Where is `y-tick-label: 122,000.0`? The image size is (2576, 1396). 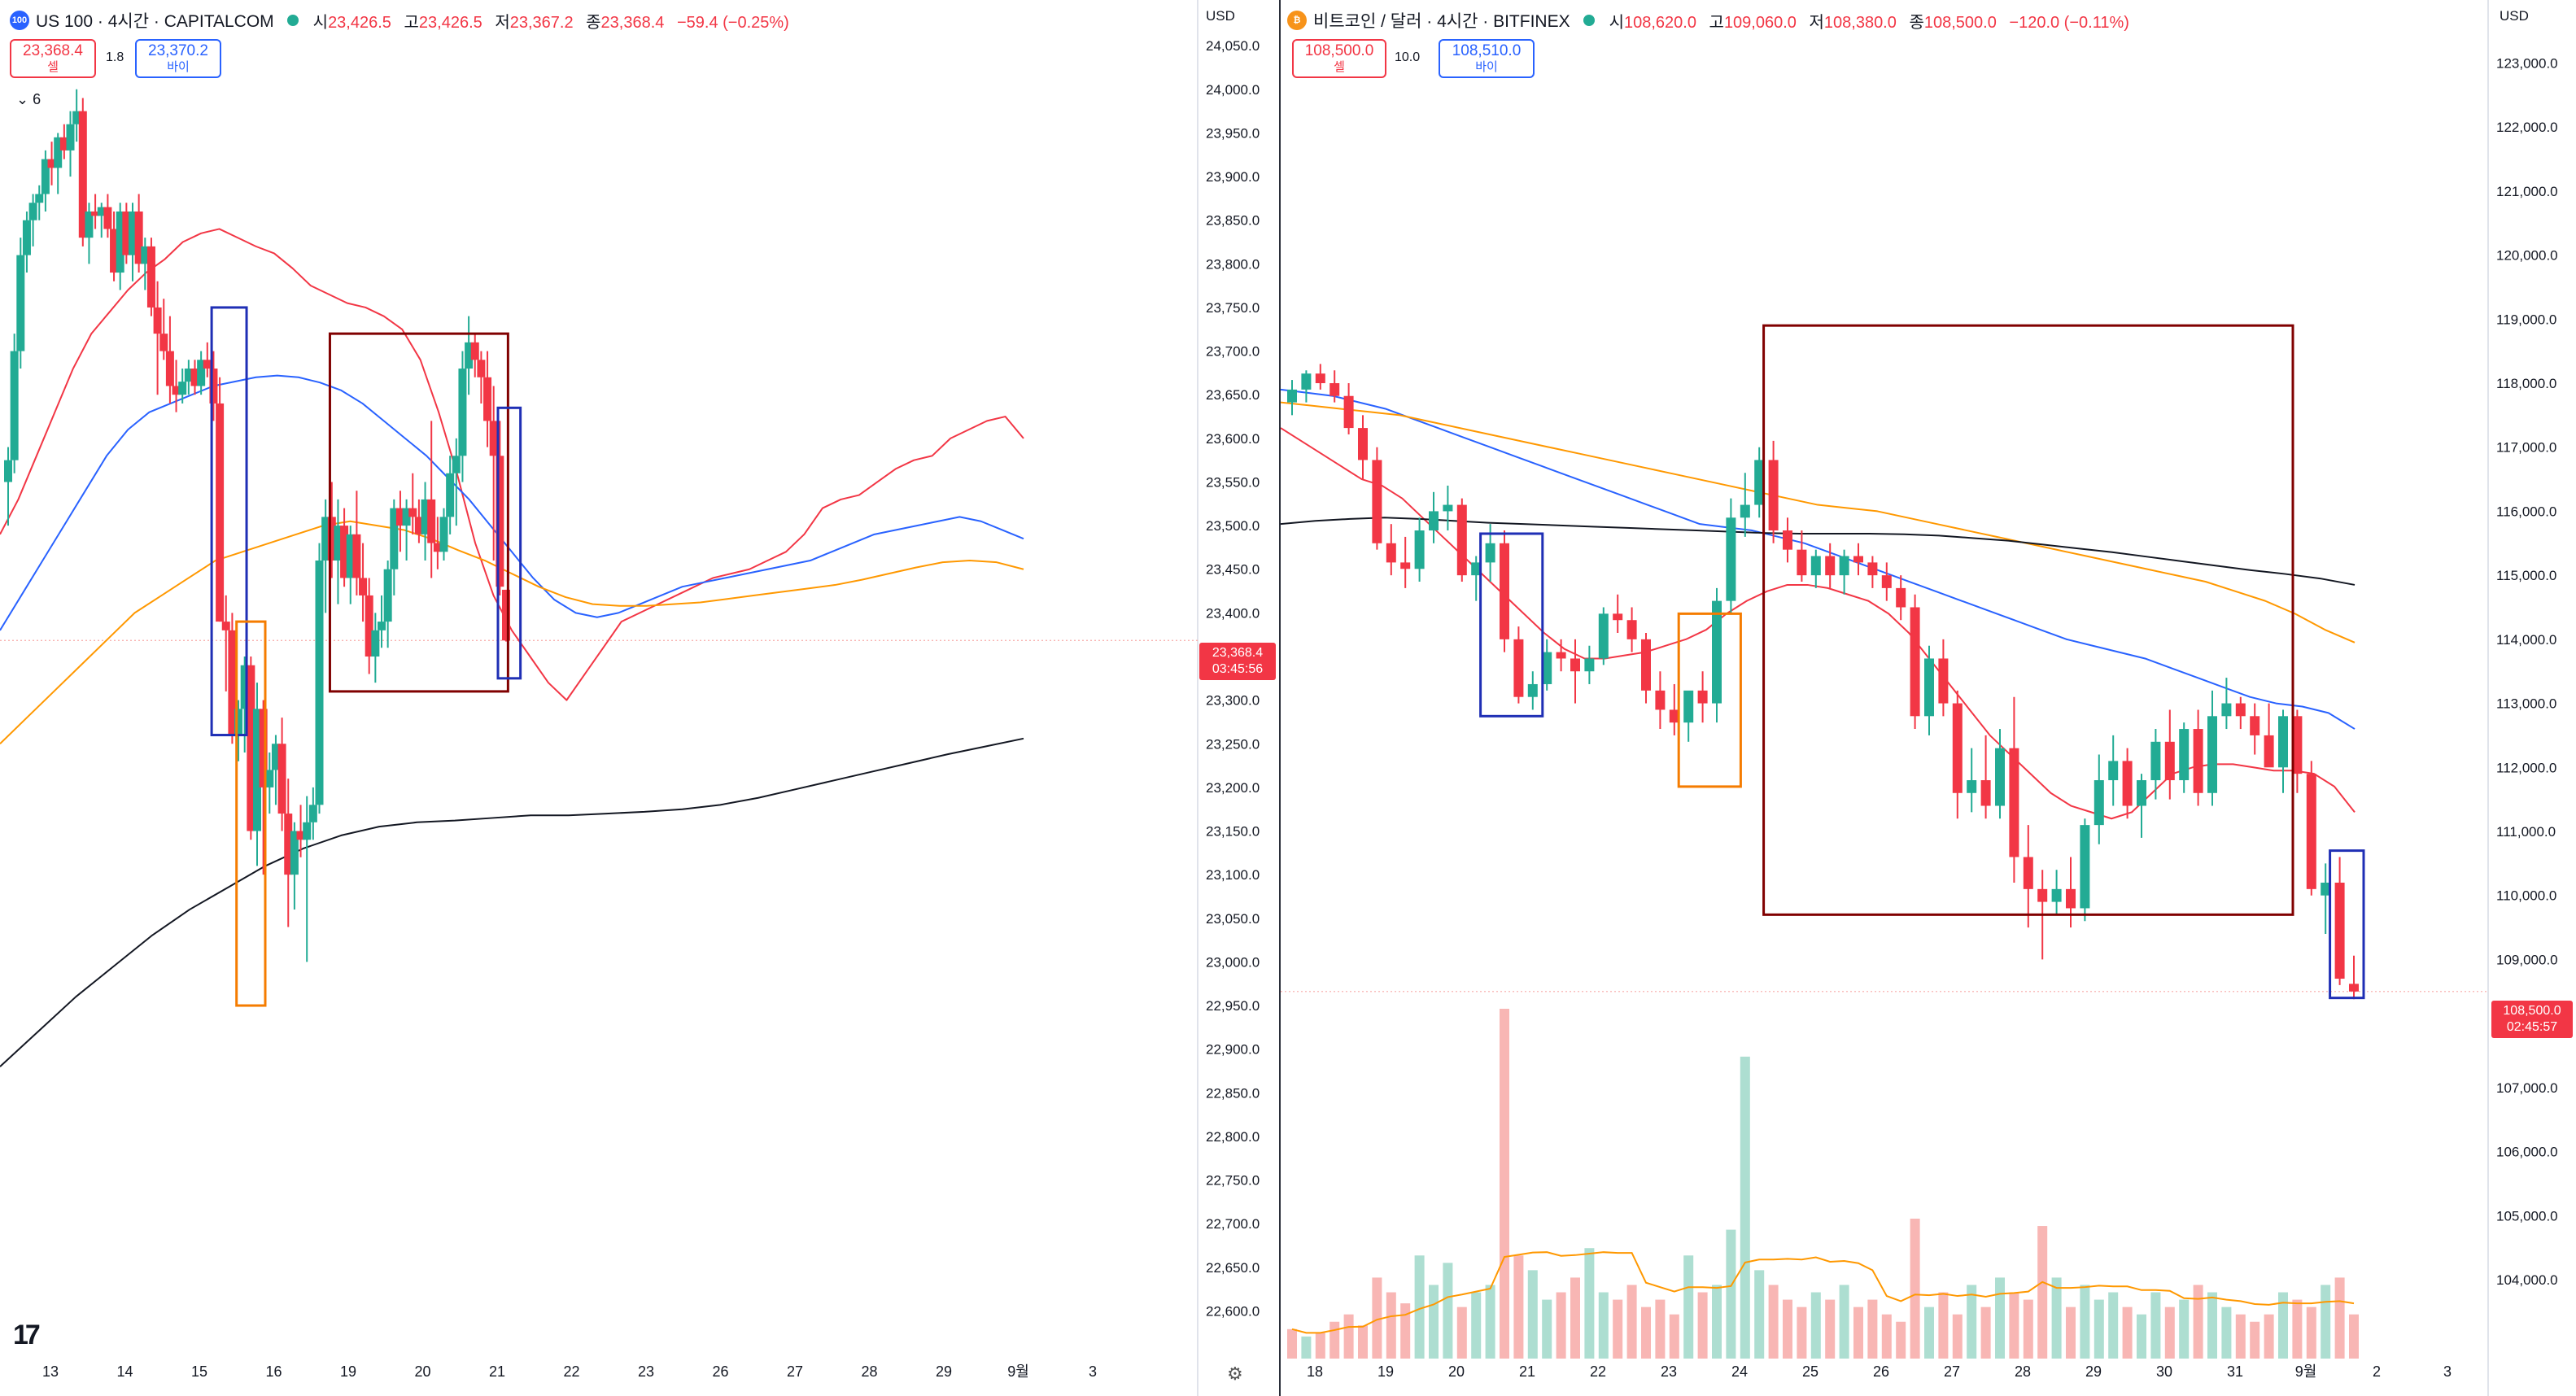 y-tick-label: 122,000.0 is located at coordinates (2527, 127).